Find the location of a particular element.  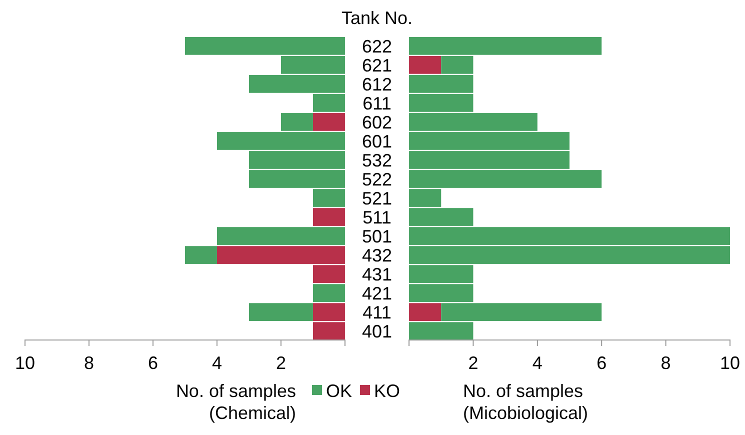

legend-label: KO is located at coordinates (387, 391).